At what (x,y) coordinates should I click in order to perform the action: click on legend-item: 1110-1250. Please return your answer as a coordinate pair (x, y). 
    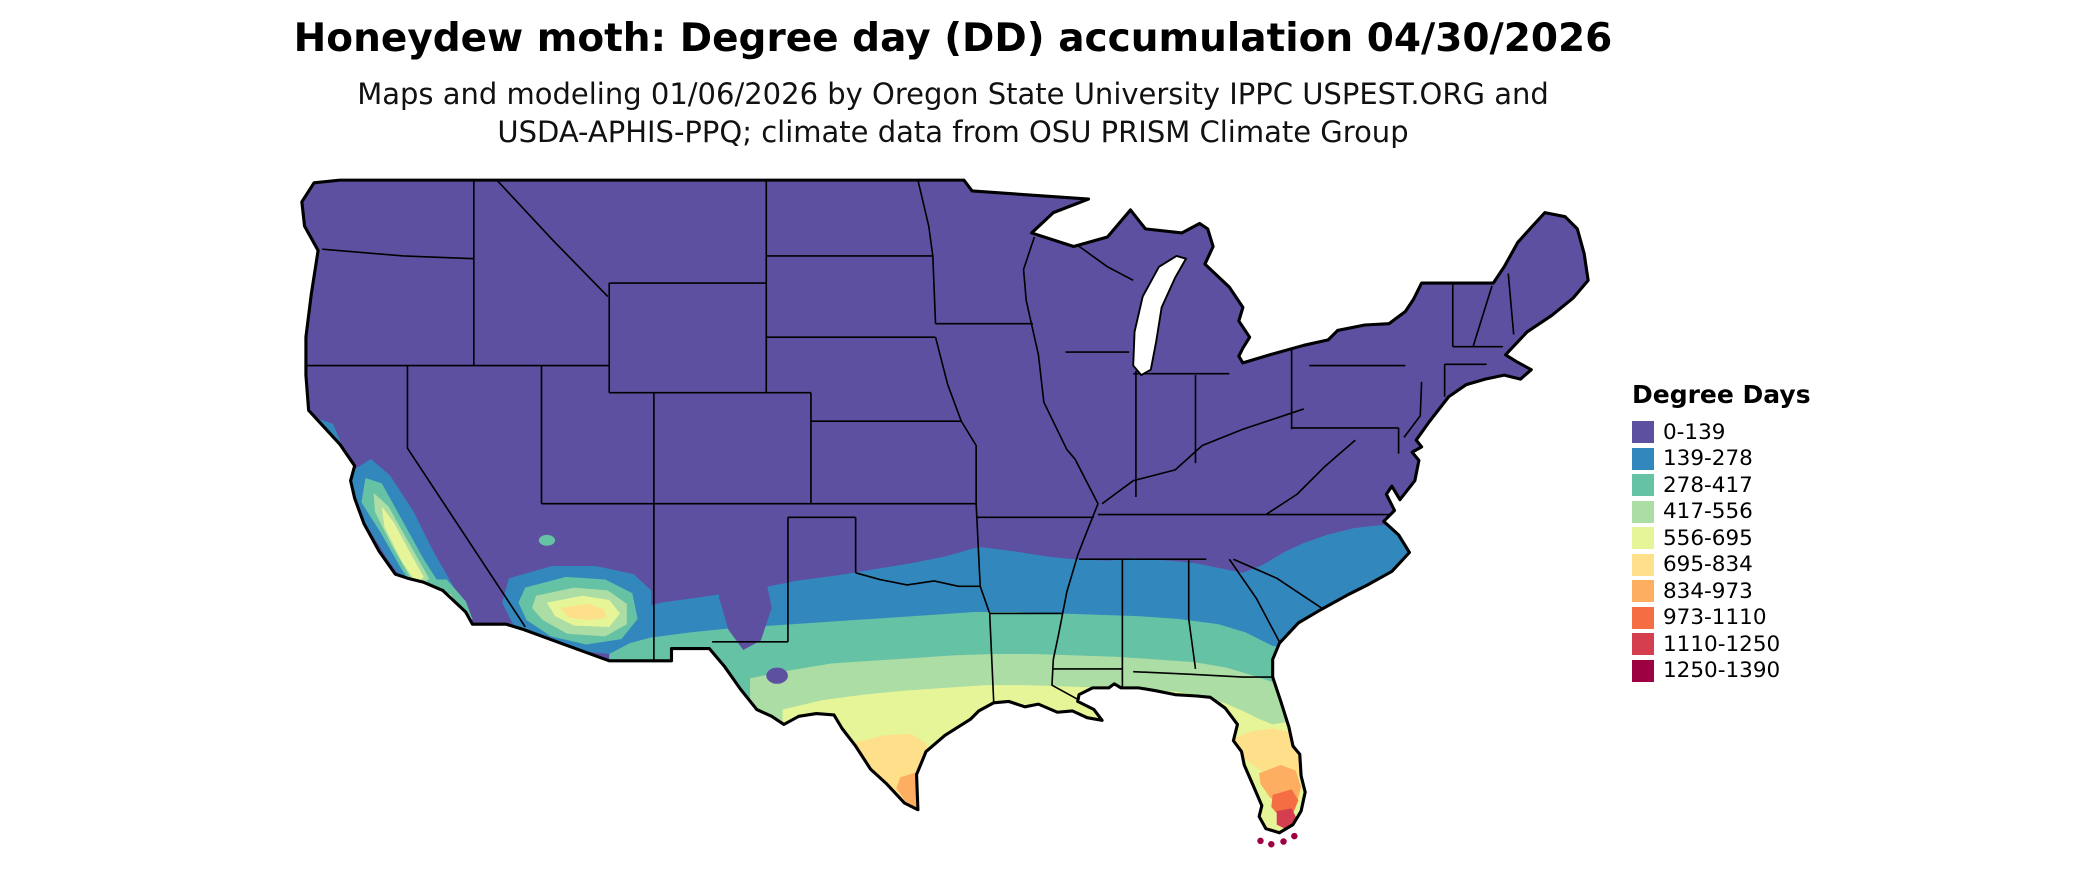
    Looking at the image, I should click on (1762, 644).